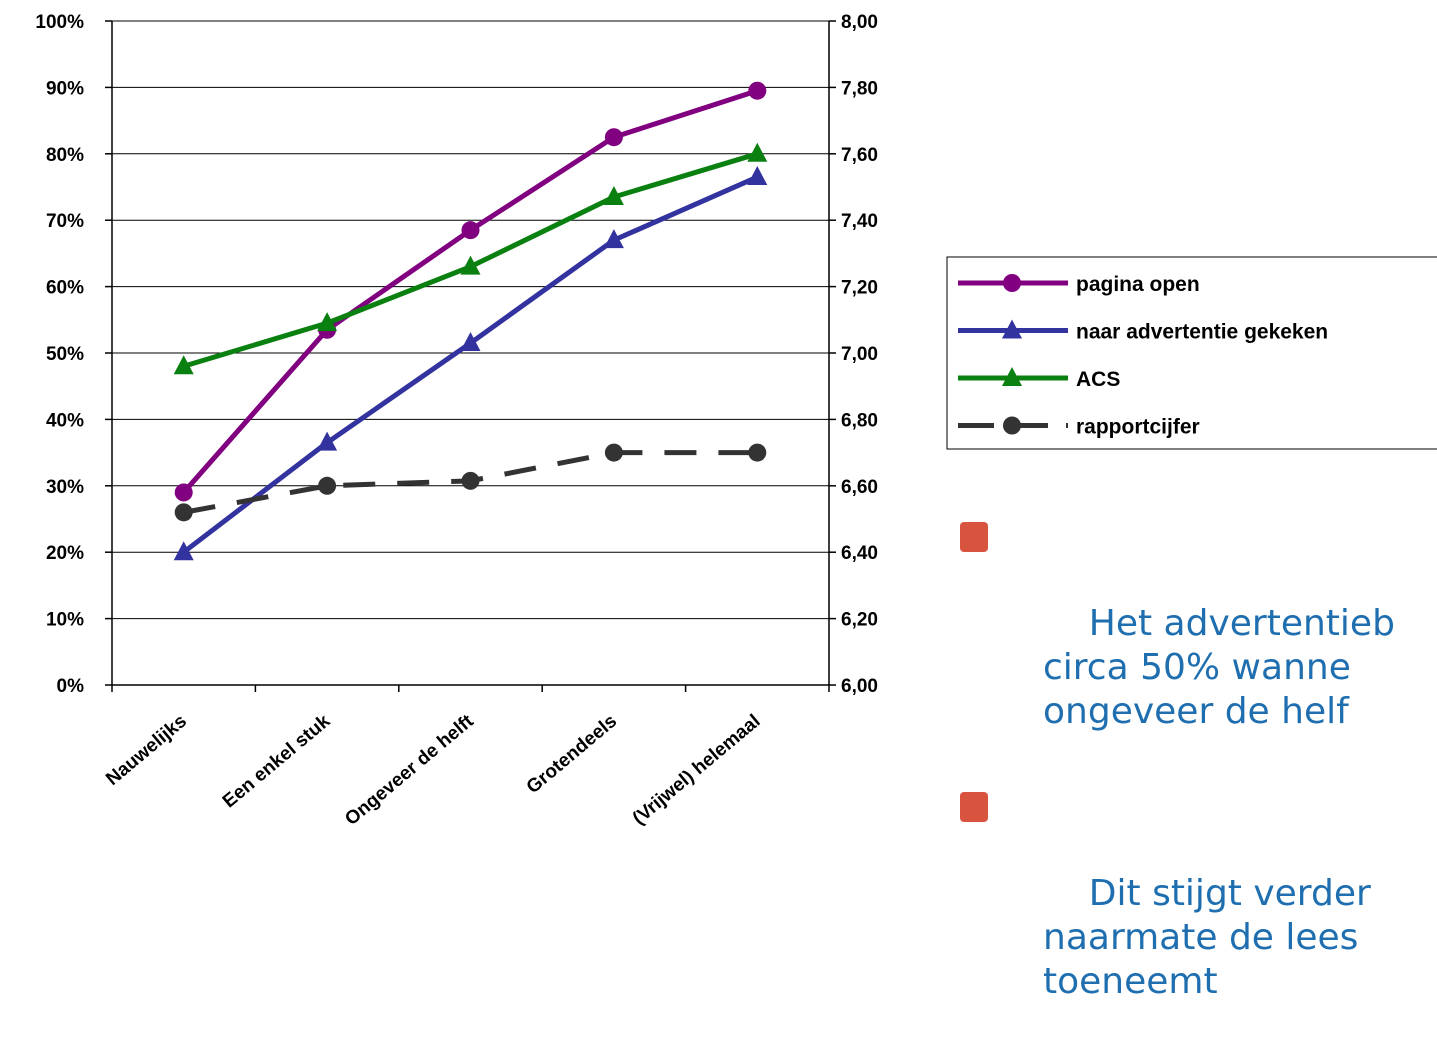  Describe the element at coordinates (65, 620) in the screenshot. I see `left-tick-label: 10%` at that location.